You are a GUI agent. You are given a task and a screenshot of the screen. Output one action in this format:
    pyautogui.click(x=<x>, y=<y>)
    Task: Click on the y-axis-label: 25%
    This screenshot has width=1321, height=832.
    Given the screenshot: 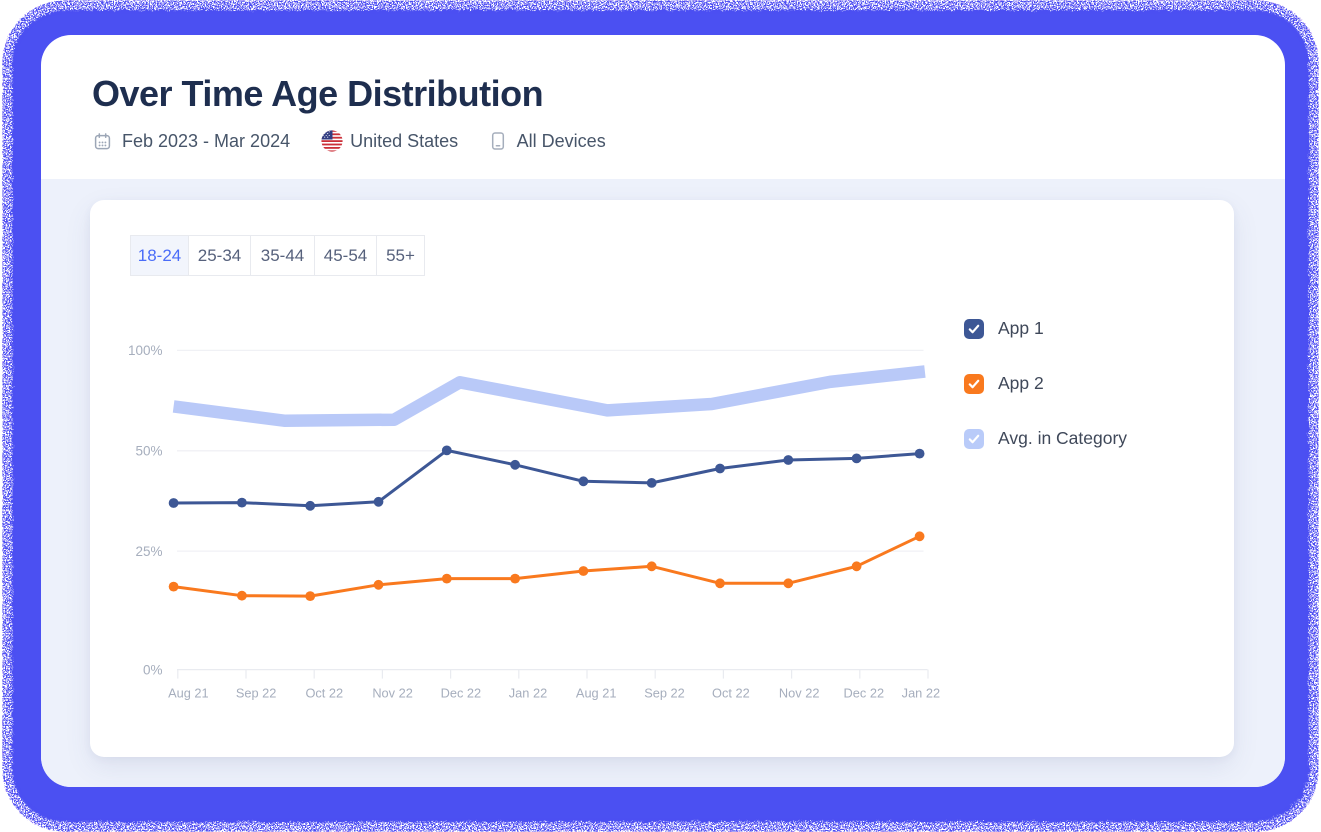 What is the action you would take?
    pyautogui.click(x=148, y=551)
    